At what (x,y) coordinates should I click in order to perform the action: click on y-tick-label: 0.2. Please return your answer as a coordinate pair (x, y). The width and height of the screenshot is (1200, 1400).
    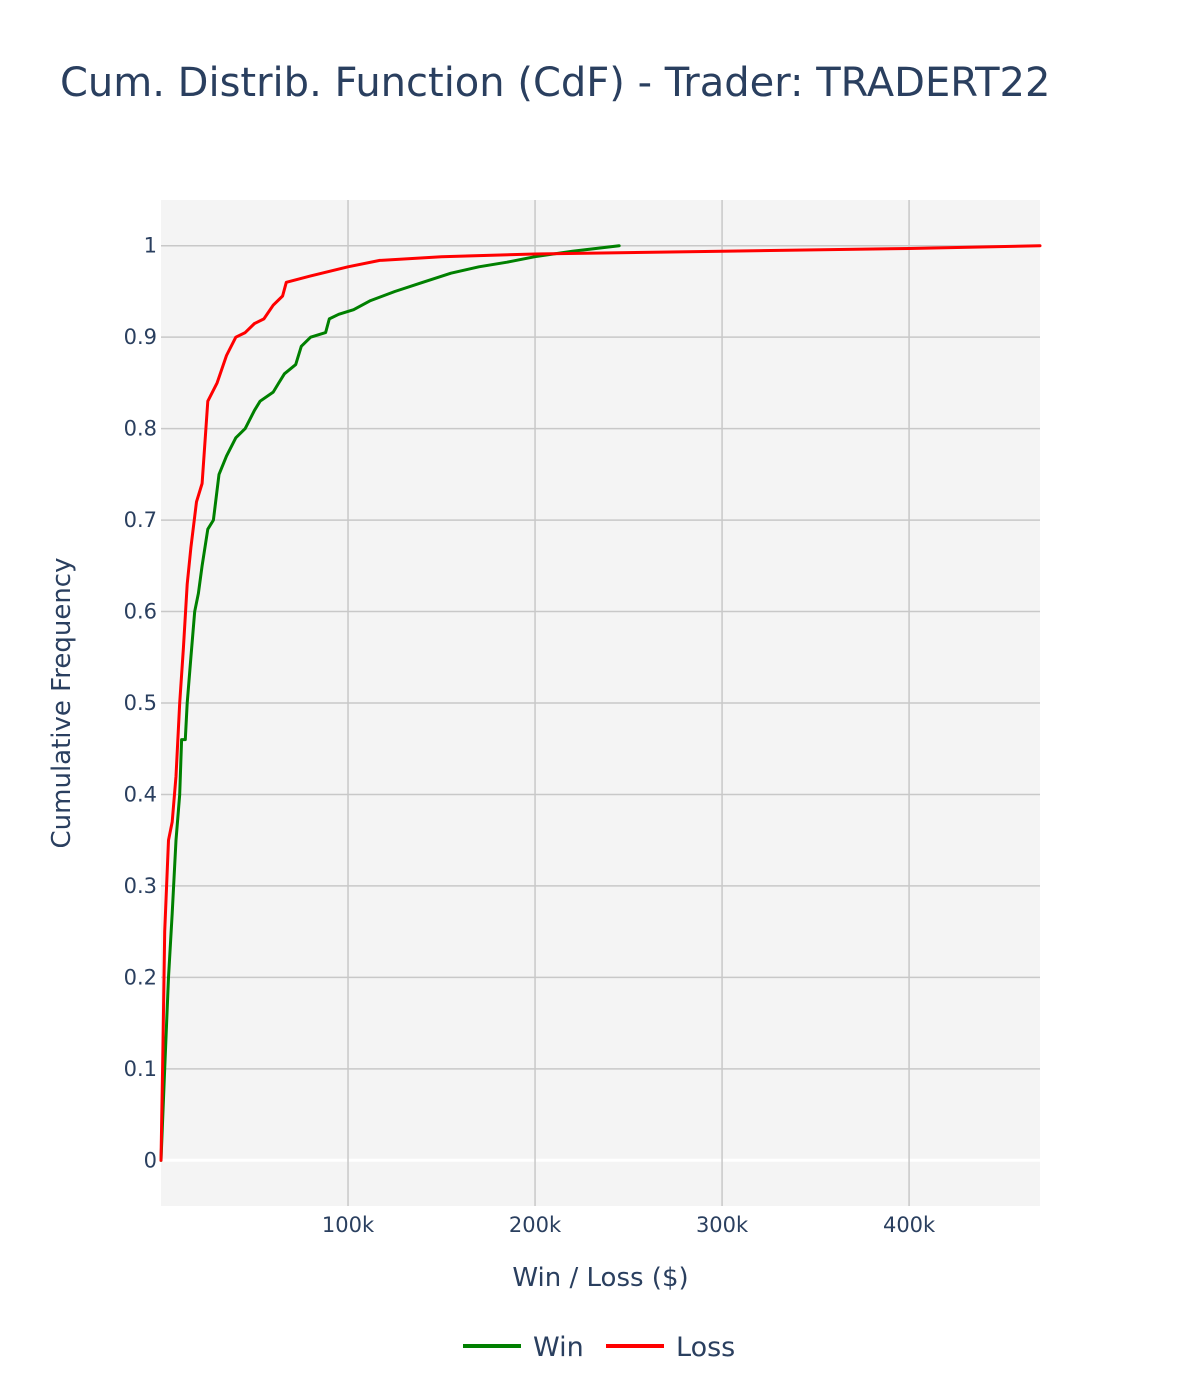
    Looking at the image, I should click on (140, 977).